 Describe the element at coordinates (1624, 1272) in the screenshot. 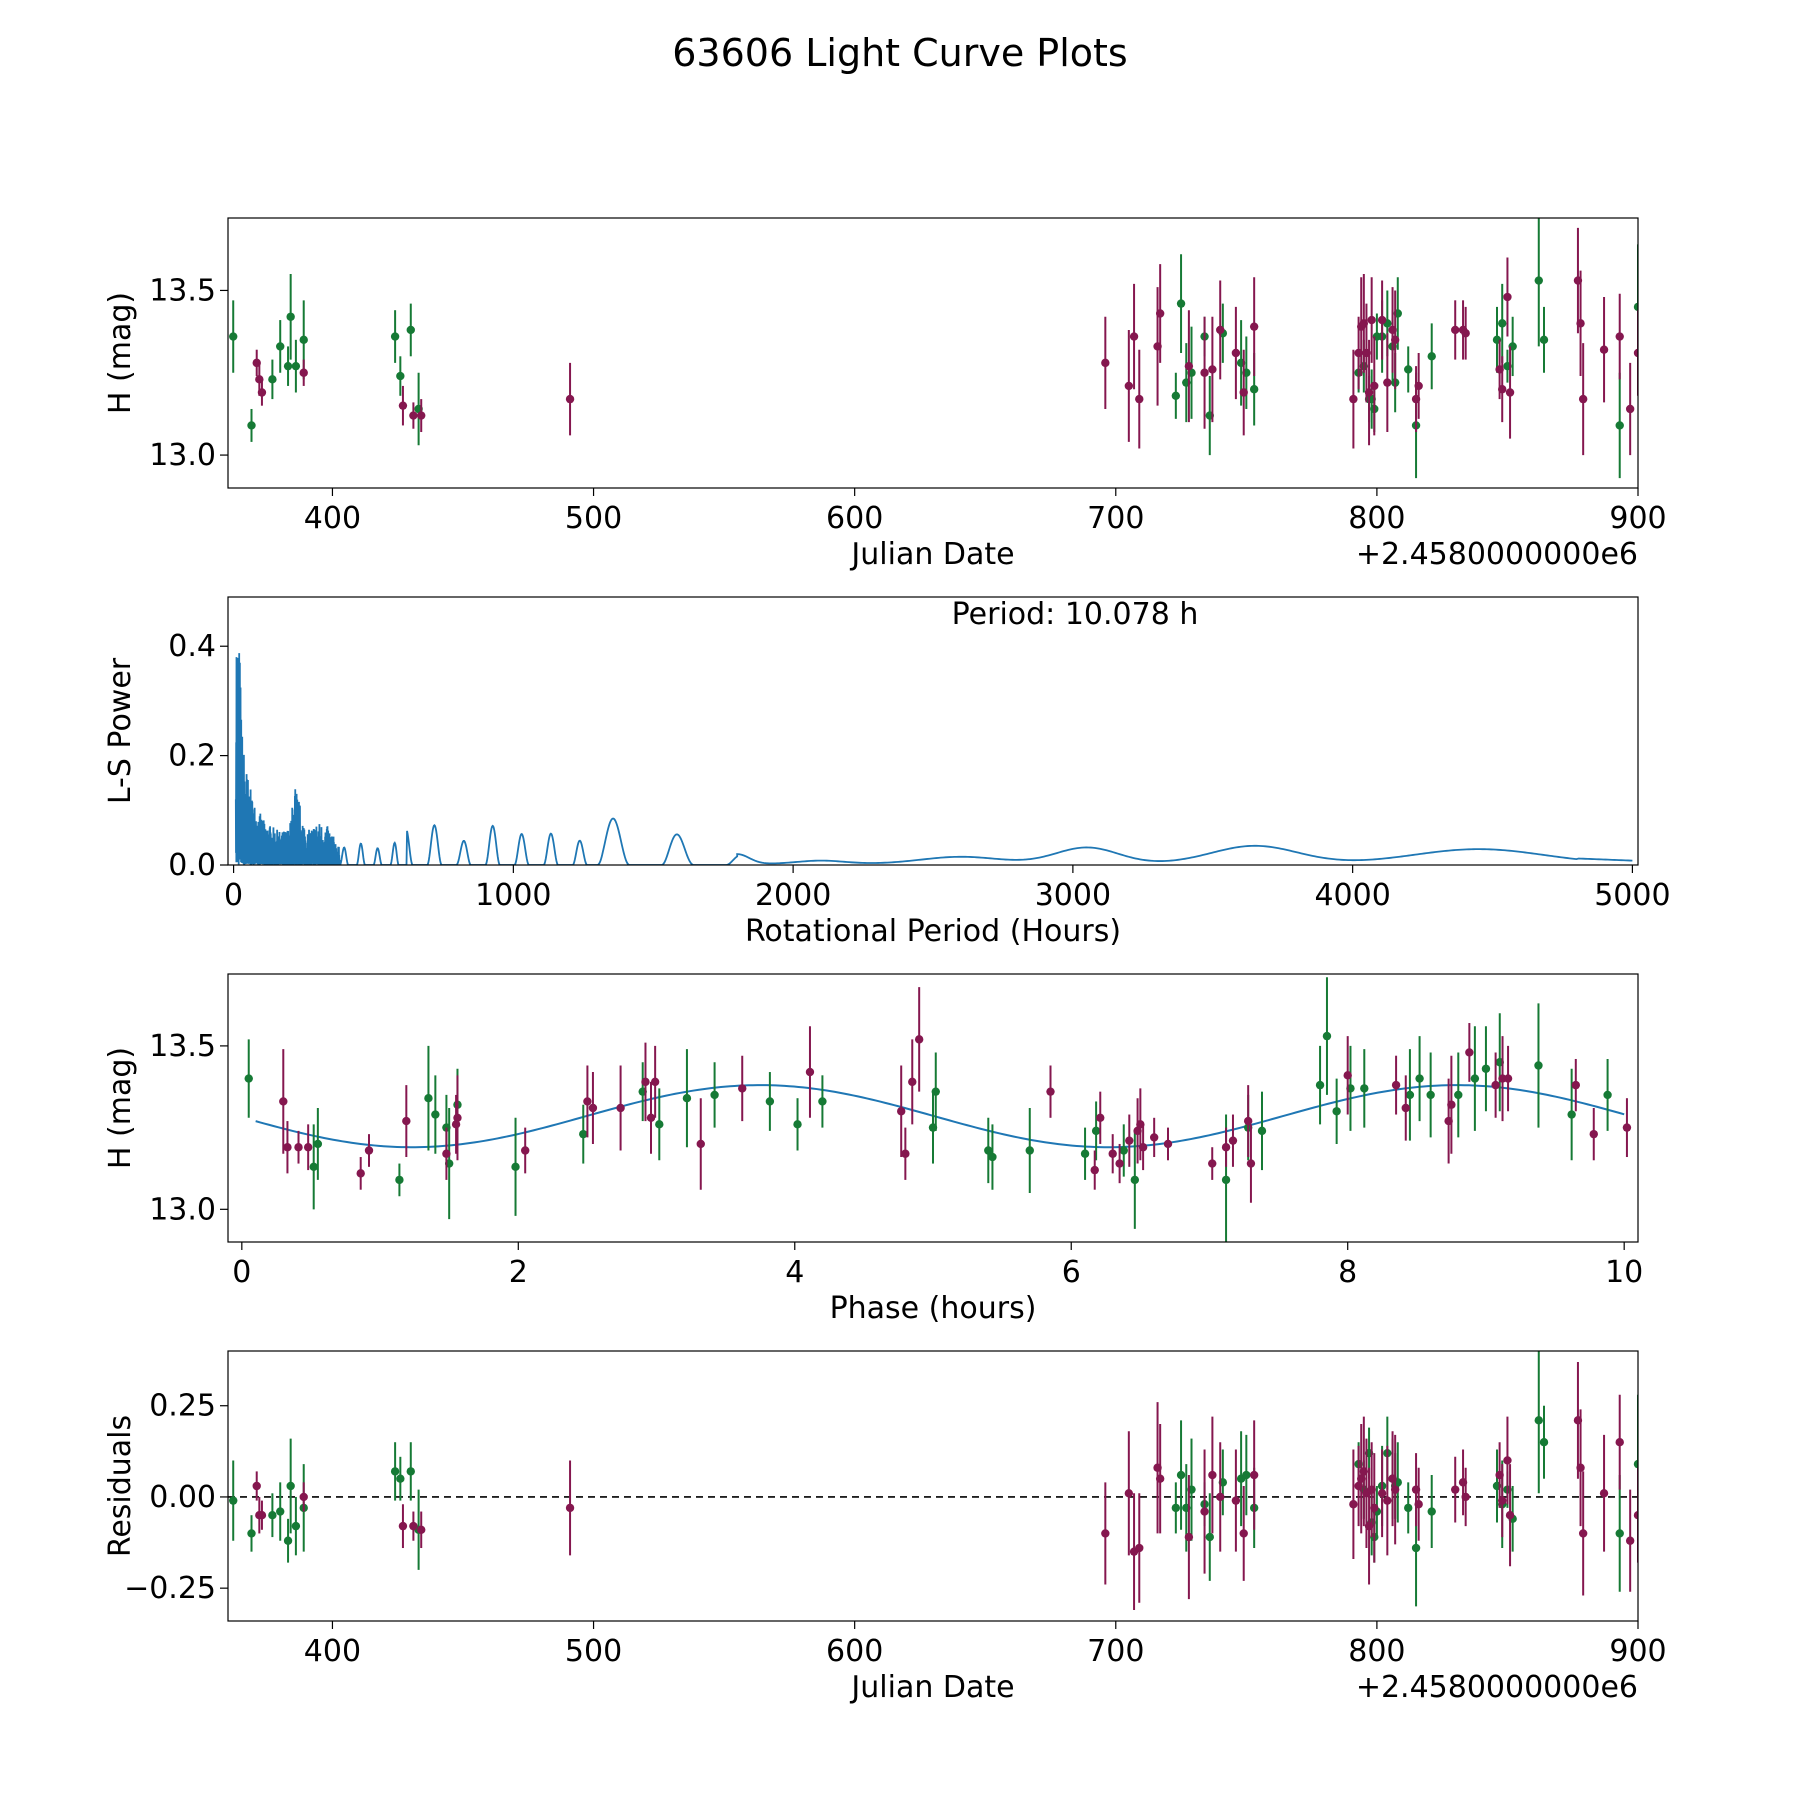

I see `x-tick-label: 10` at that location.